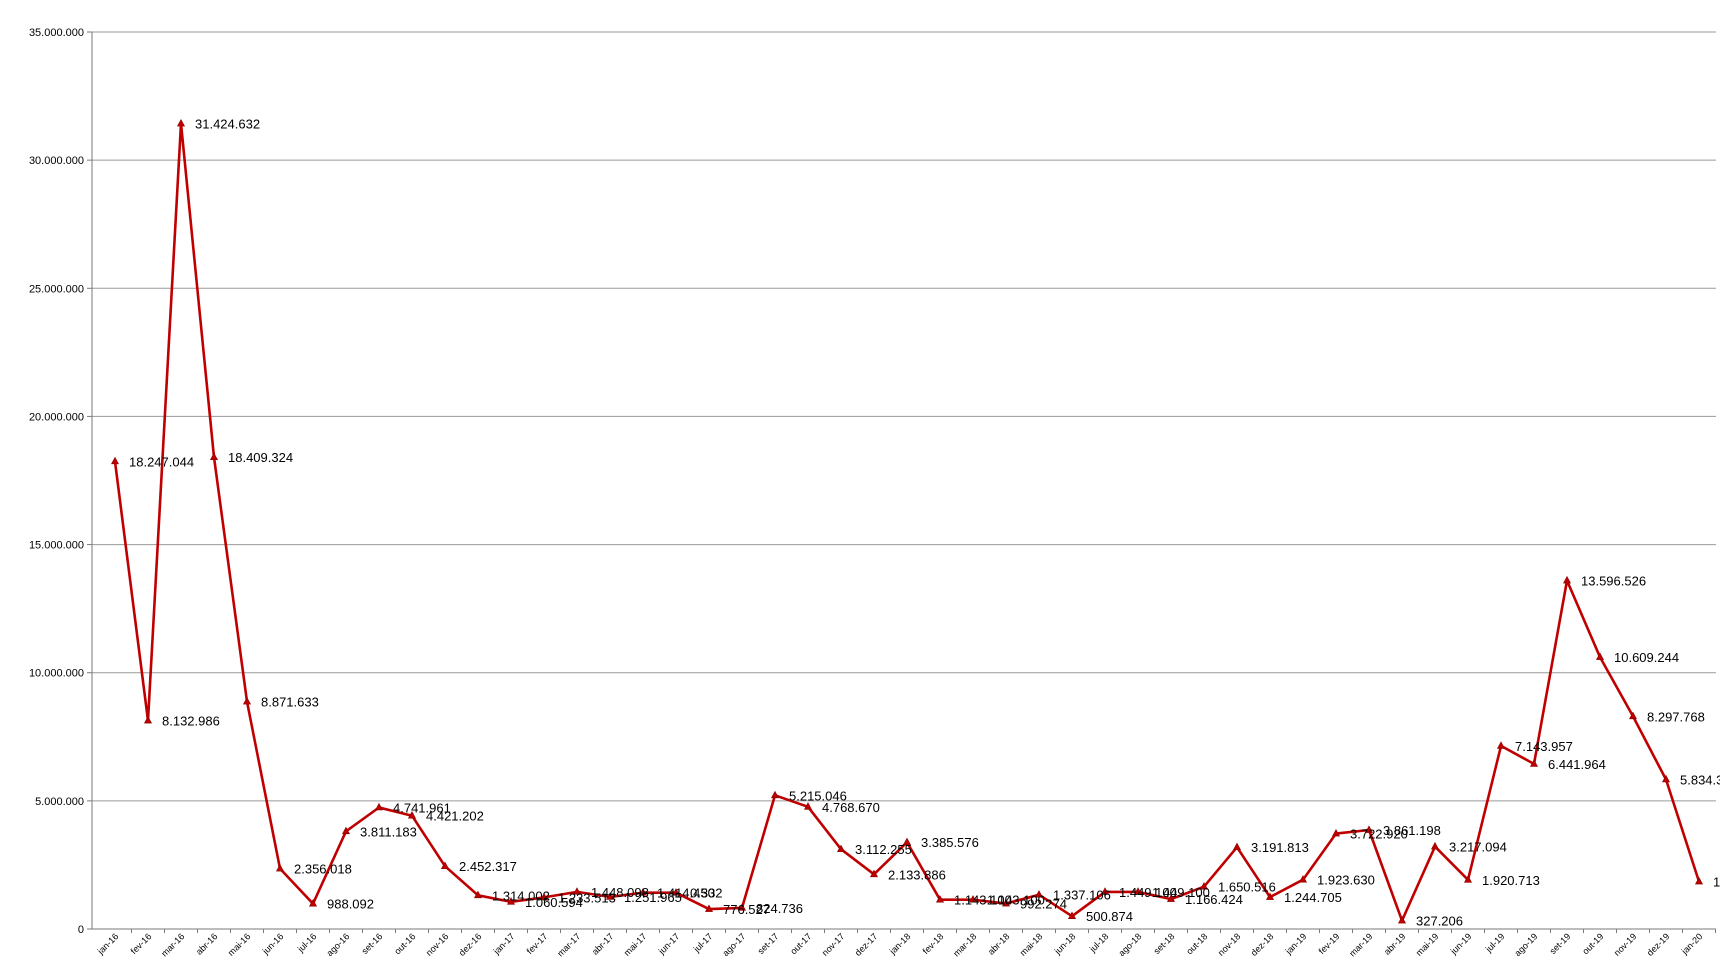  Describe the element at coordinates (239, 944) in the screenshot. I see `x-tick-label: mai-16` at that location.